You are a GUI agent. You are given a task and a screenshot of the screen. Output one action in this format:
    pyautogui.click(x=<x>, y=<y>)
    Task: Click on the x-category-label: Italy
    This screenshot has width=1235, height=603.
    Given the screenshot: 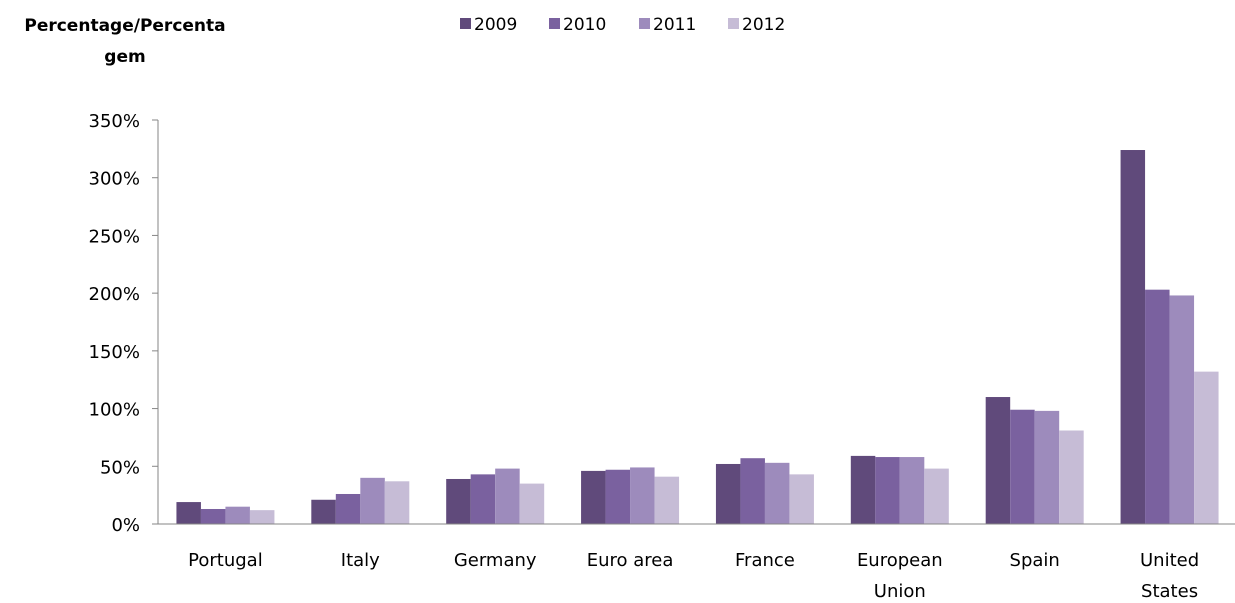 What is the action you would take?
    pyautogui.click(x=360, y=560)
    